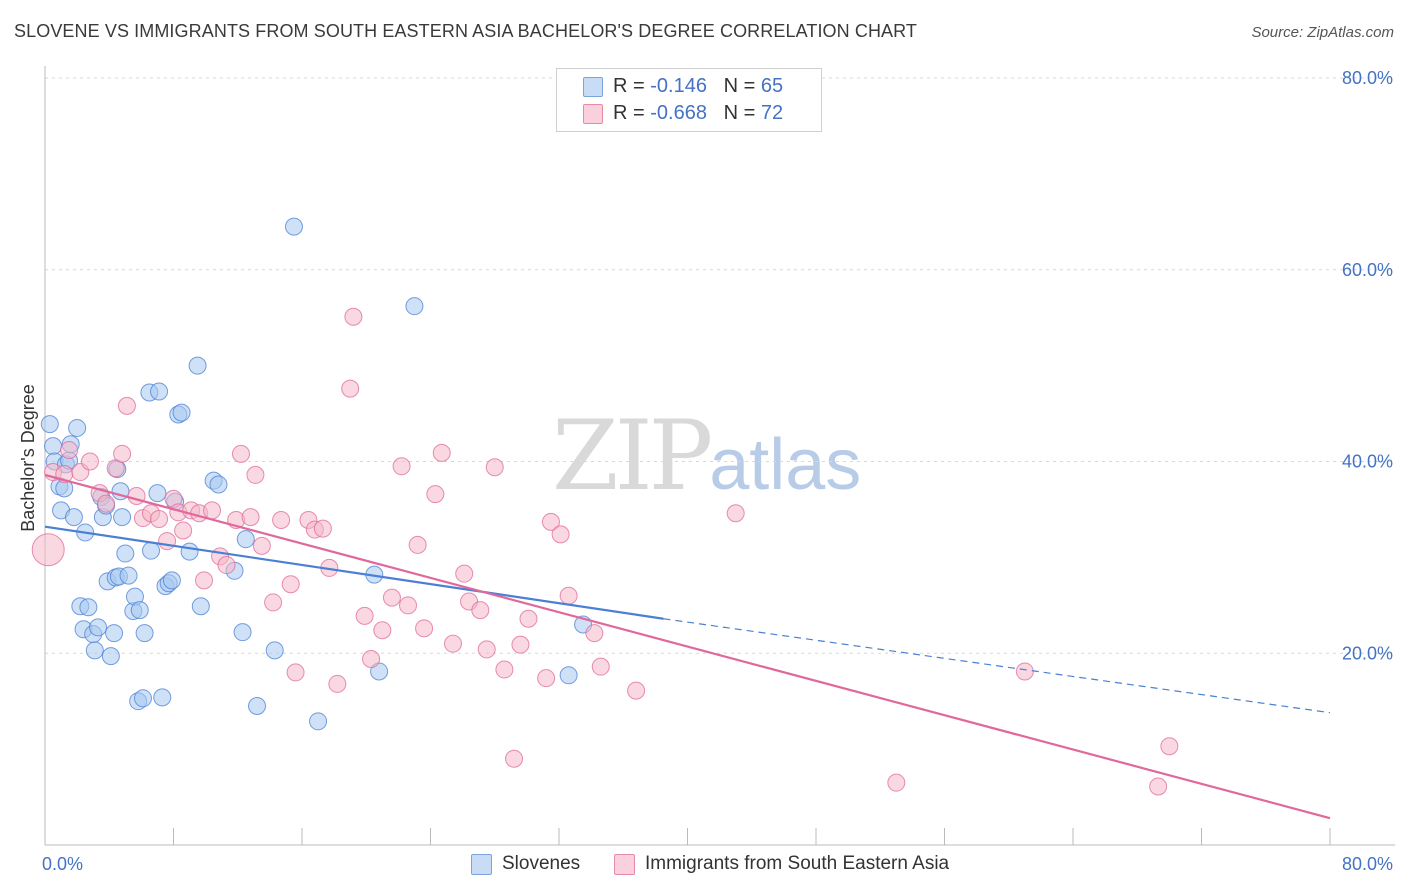 The height and width of the screenshot is (892, 1406). Describe the element at coordinates (678, 113) in the screenshot. I see `r-value: -0.668` at that location.